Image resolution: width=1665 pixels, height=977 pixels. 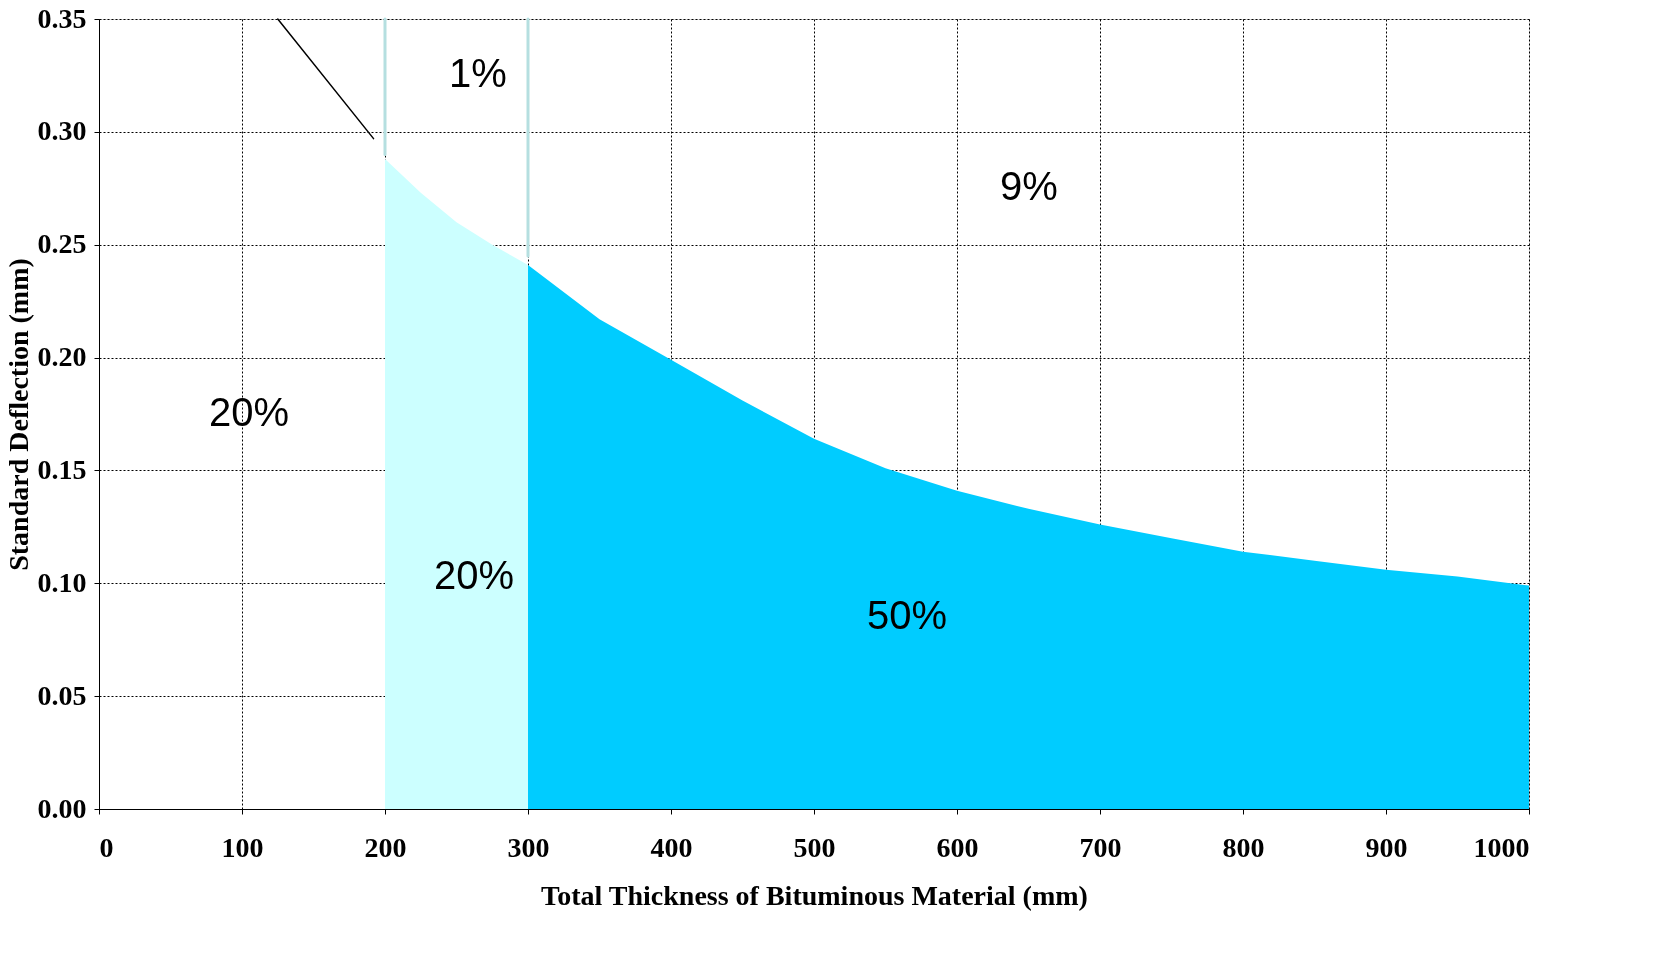 I want to click on y-tick-label: 0.10, so click(x=62, y=582).